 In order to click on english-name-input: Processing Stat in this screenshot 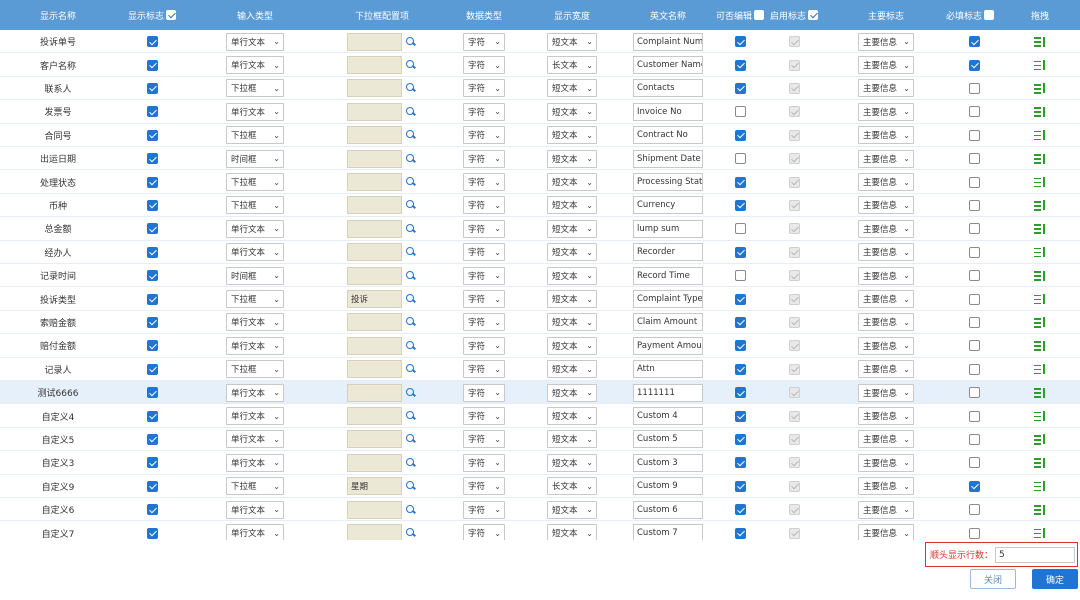, I will do `click(668, 182)`.